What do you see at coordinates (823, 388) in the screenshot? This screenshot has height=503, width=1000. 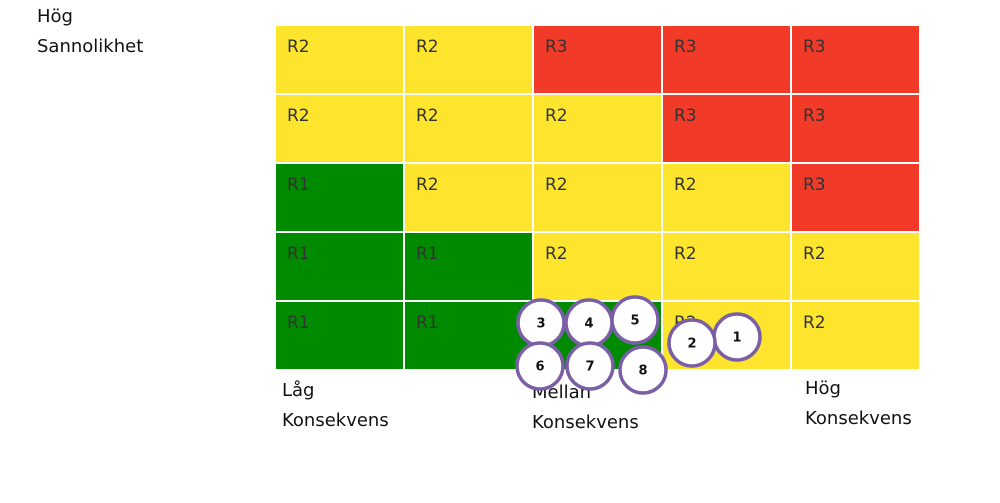 I see `x-axis-label: Hög` at bounding box center [823, 388].